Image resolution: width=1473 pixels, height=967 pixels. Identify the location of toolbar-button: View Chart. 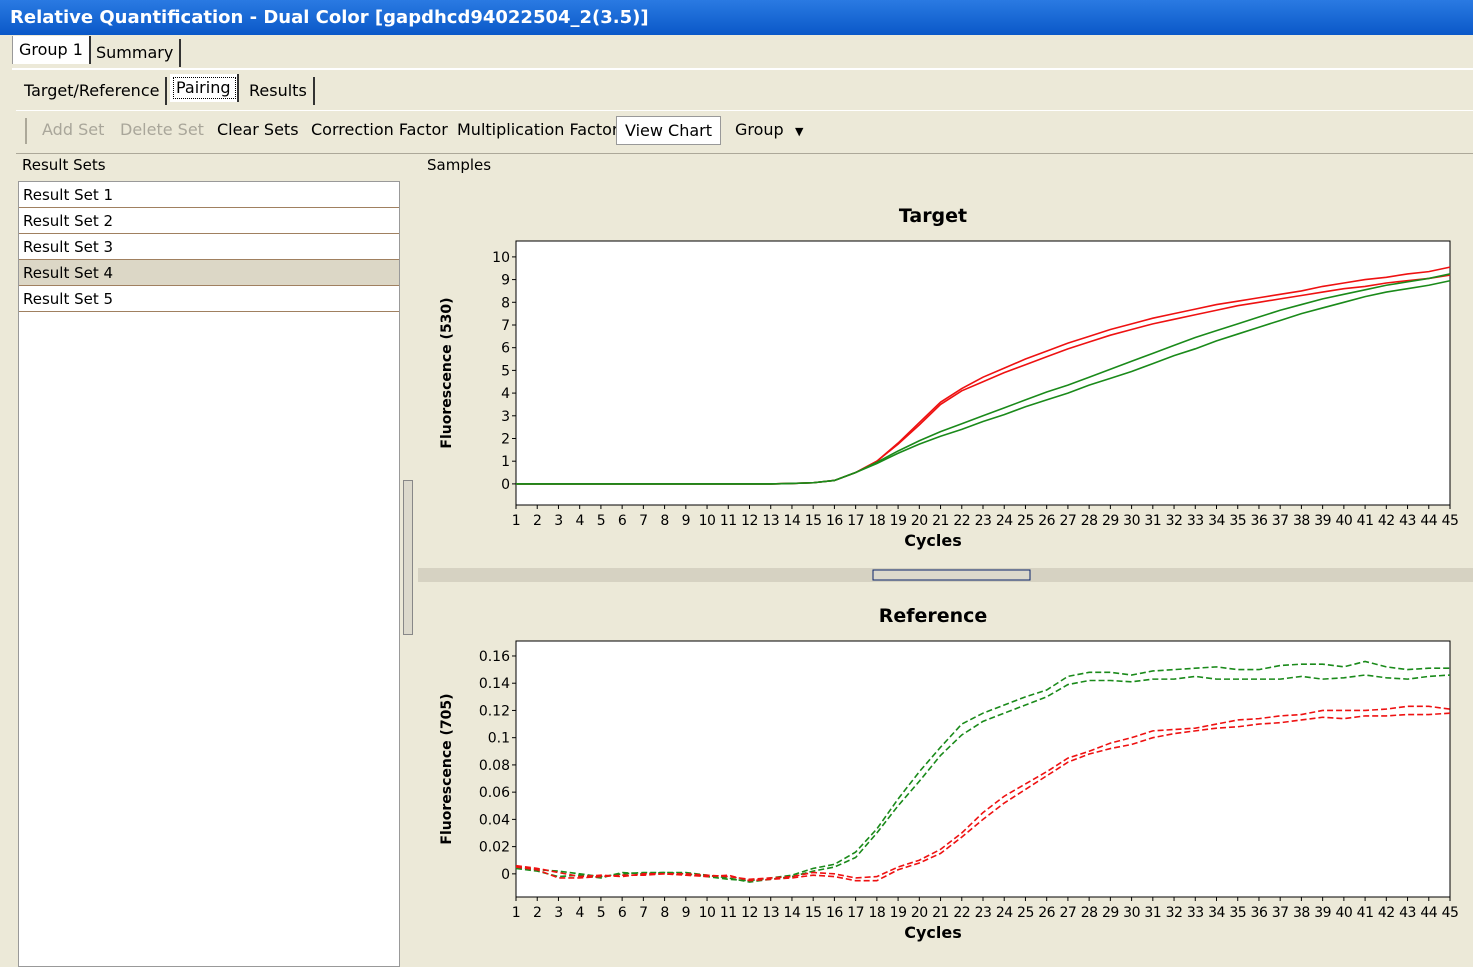
(669, 130).